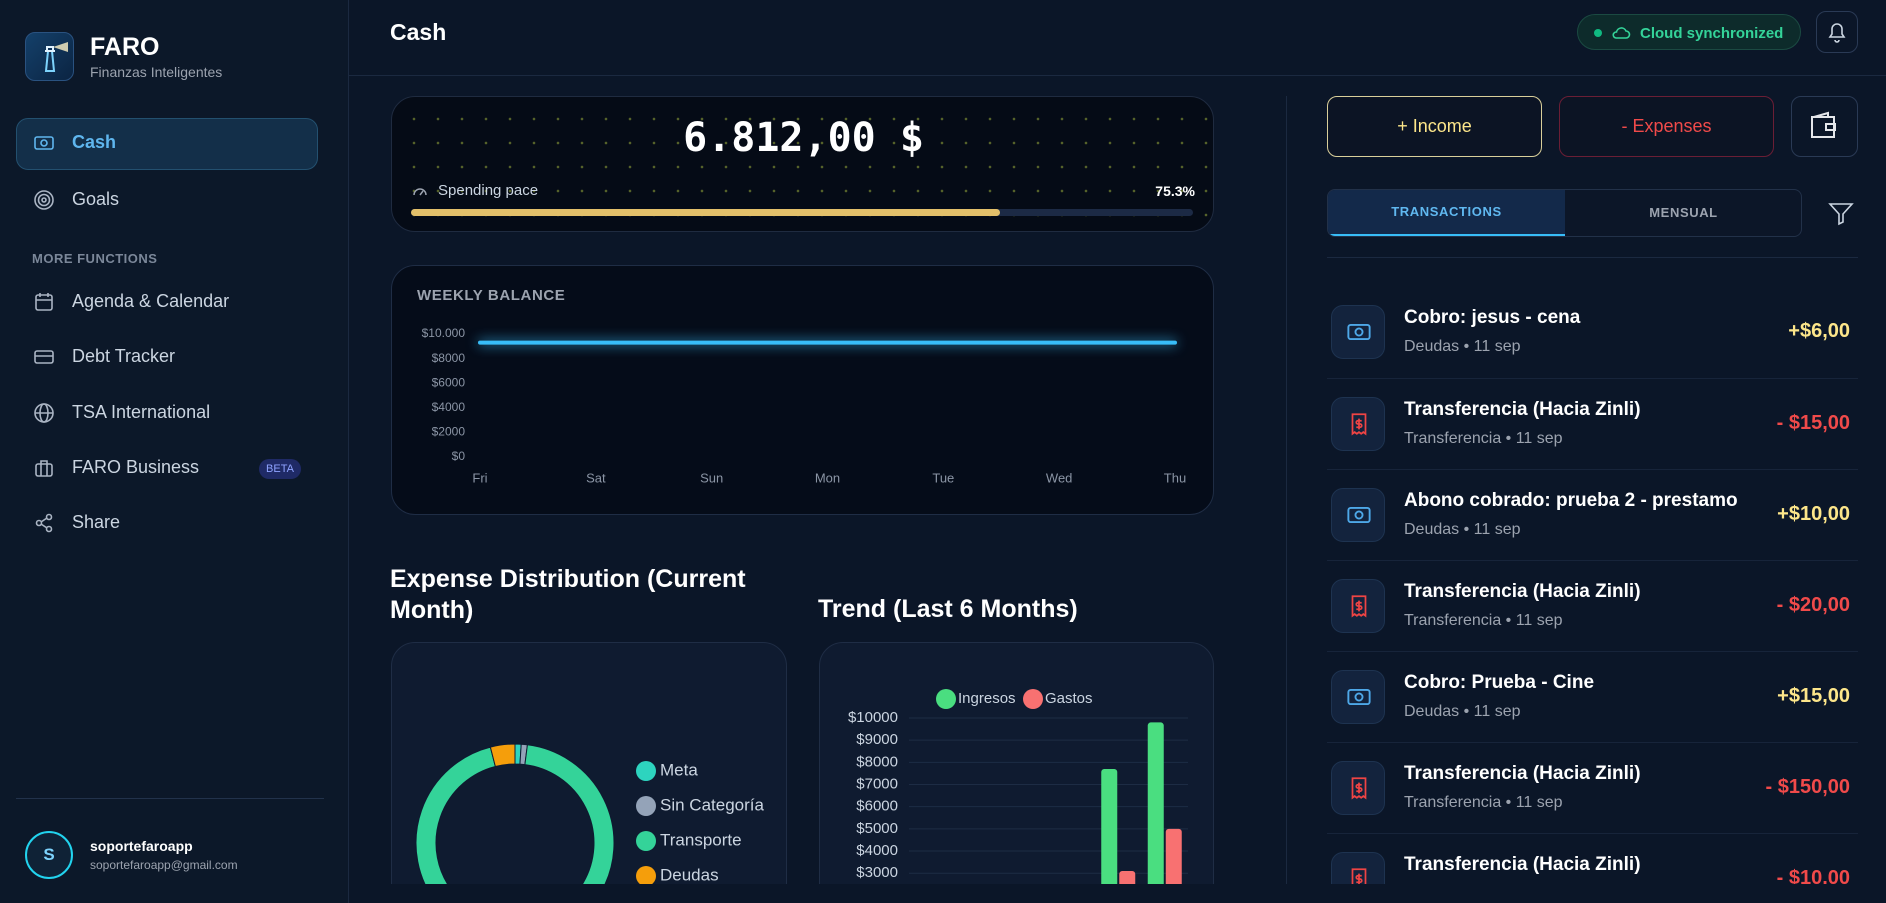 This screenshot has width=1886, height=903. I want to click on balance-amount: 6.812,00 $, so click(803, 138).